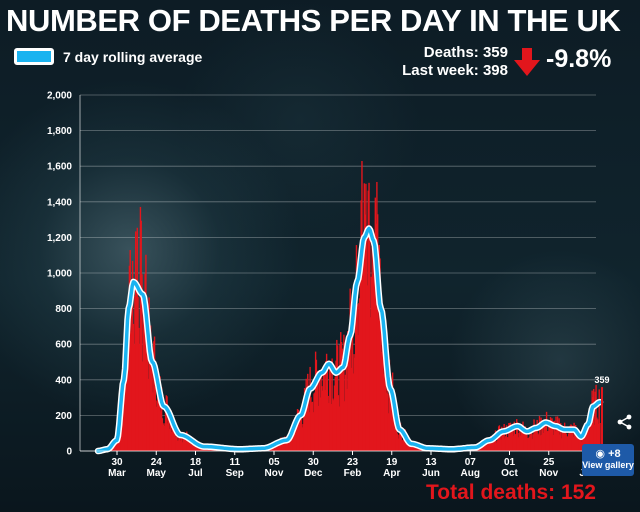 Image resolution: width=640 pixels, height=512 pixels. What do you see at coordinates (600, 454) in the screenshot?
I see `camera-icon: ◉` at bounding box center [600, 454].